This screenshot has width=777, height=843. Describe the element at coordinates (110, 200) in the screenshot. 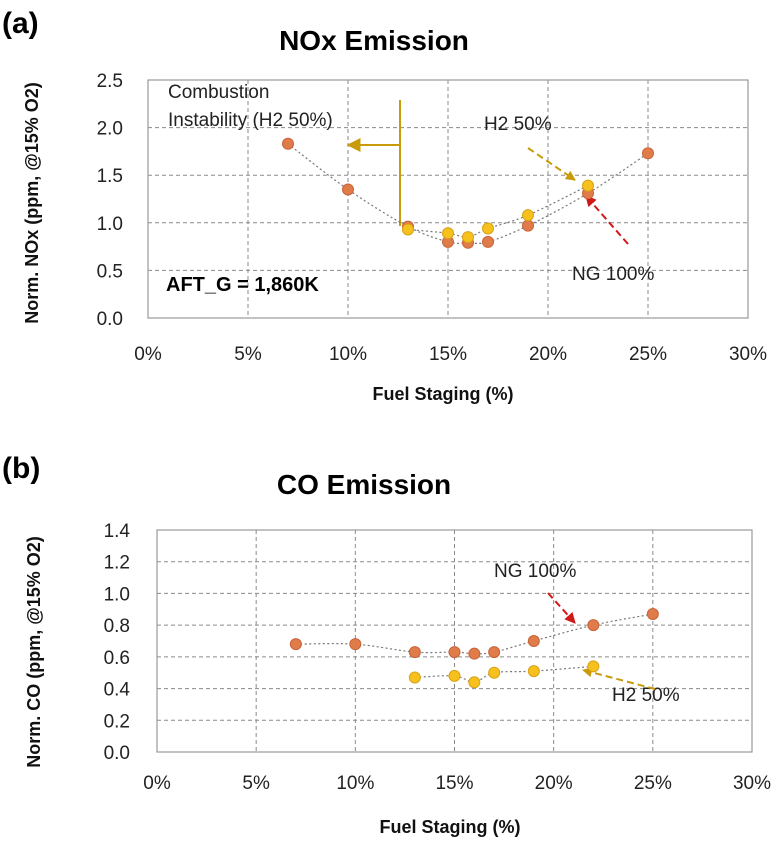

I see `y-ticks-a: 0.0 0.5 1.0 1.5 2.0 2.5` at that location.